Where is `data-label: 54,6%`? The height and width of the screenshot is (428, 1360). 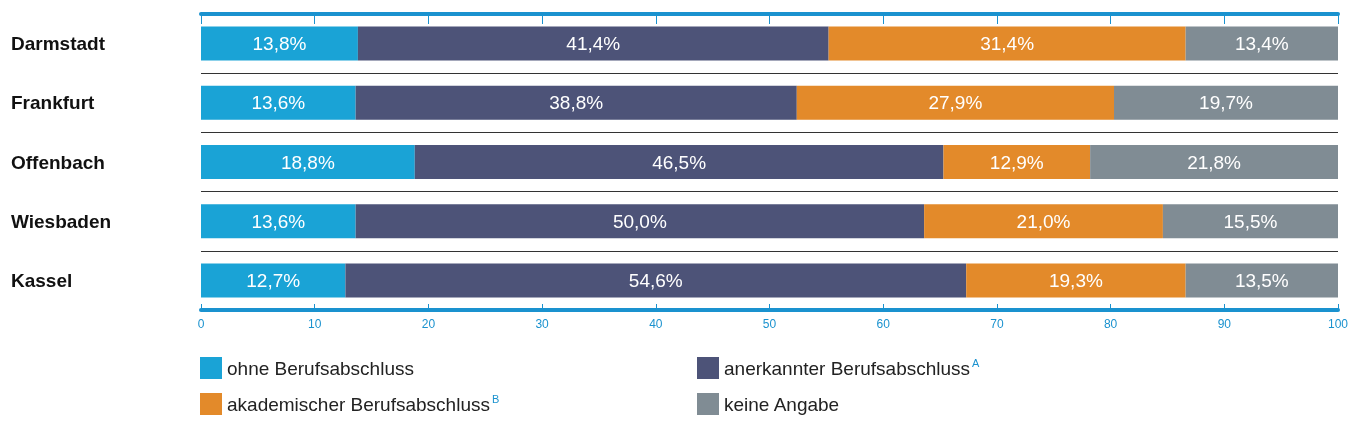
data-label: 54,6% is located at coordinates (655, 280).